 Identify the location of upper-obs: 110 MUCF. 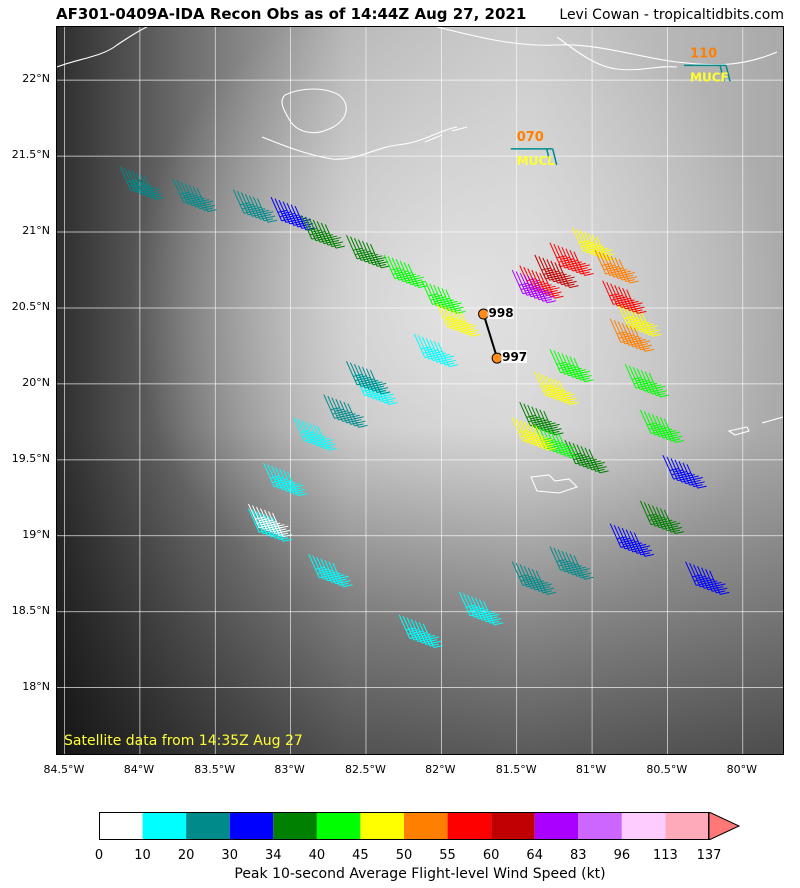
(707, 65).